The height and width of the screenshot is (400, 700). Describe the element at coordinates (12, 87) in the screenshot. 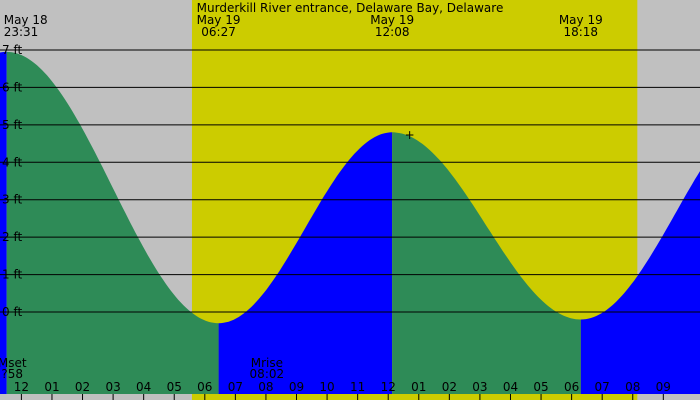

I see `y-tick-label: 6 ft` at that location.